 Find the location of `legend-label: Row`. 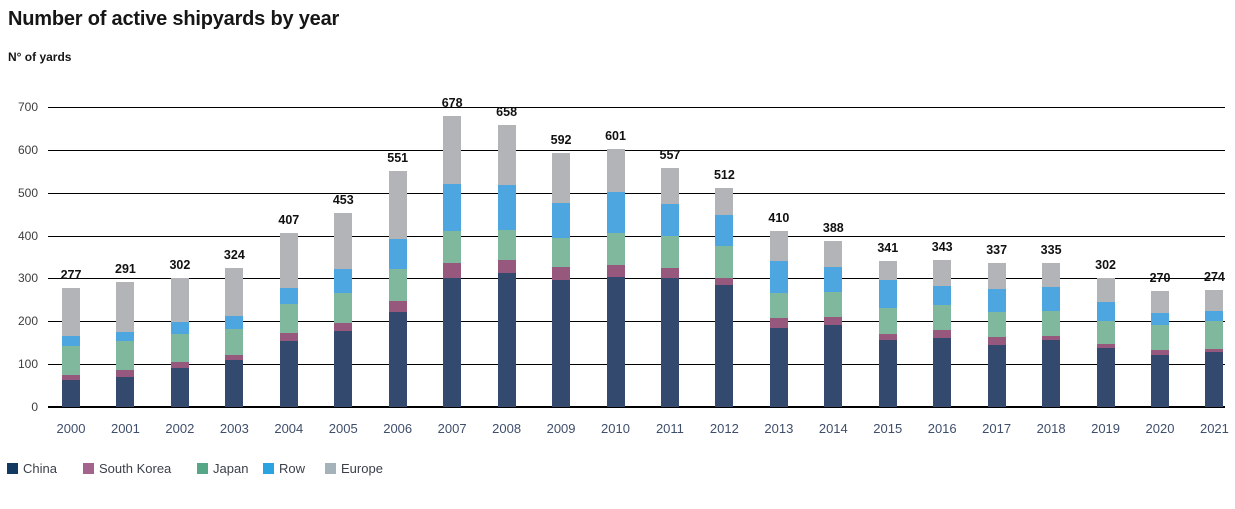

legend-label: Row is located at coordinates (292, 468).